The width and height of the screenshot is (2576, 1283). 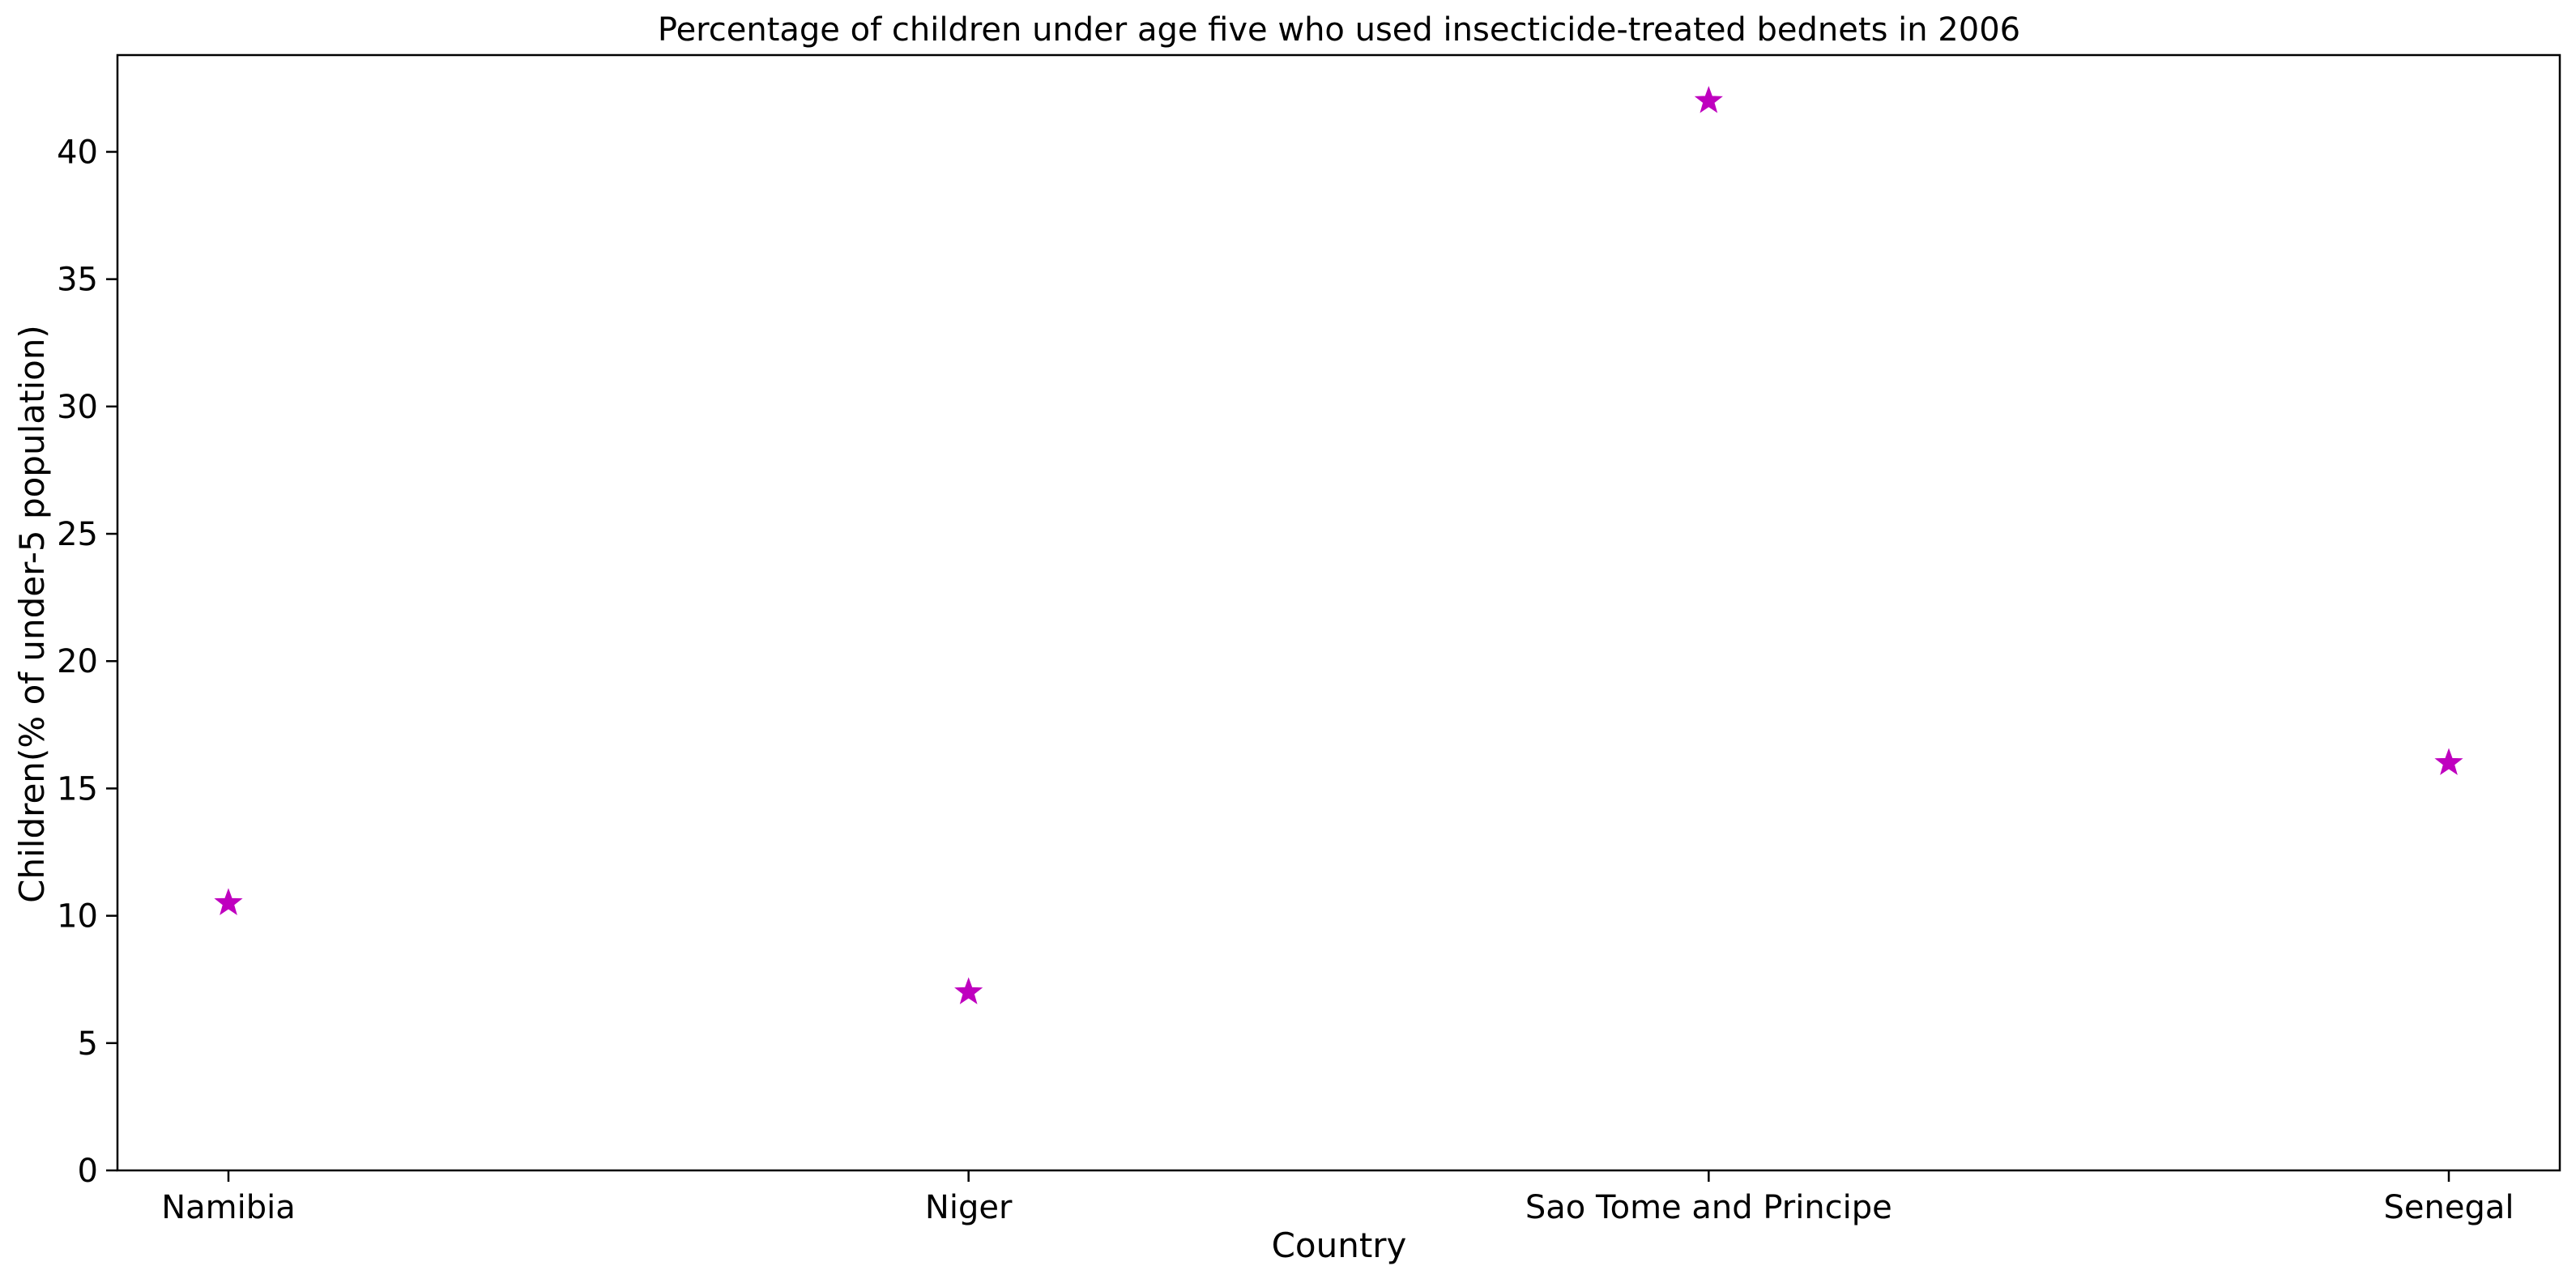 What do you see at coordinates (78, 535) in the screenshot?
I see `y-tick-label: 25` at bounding box center [78, 535].